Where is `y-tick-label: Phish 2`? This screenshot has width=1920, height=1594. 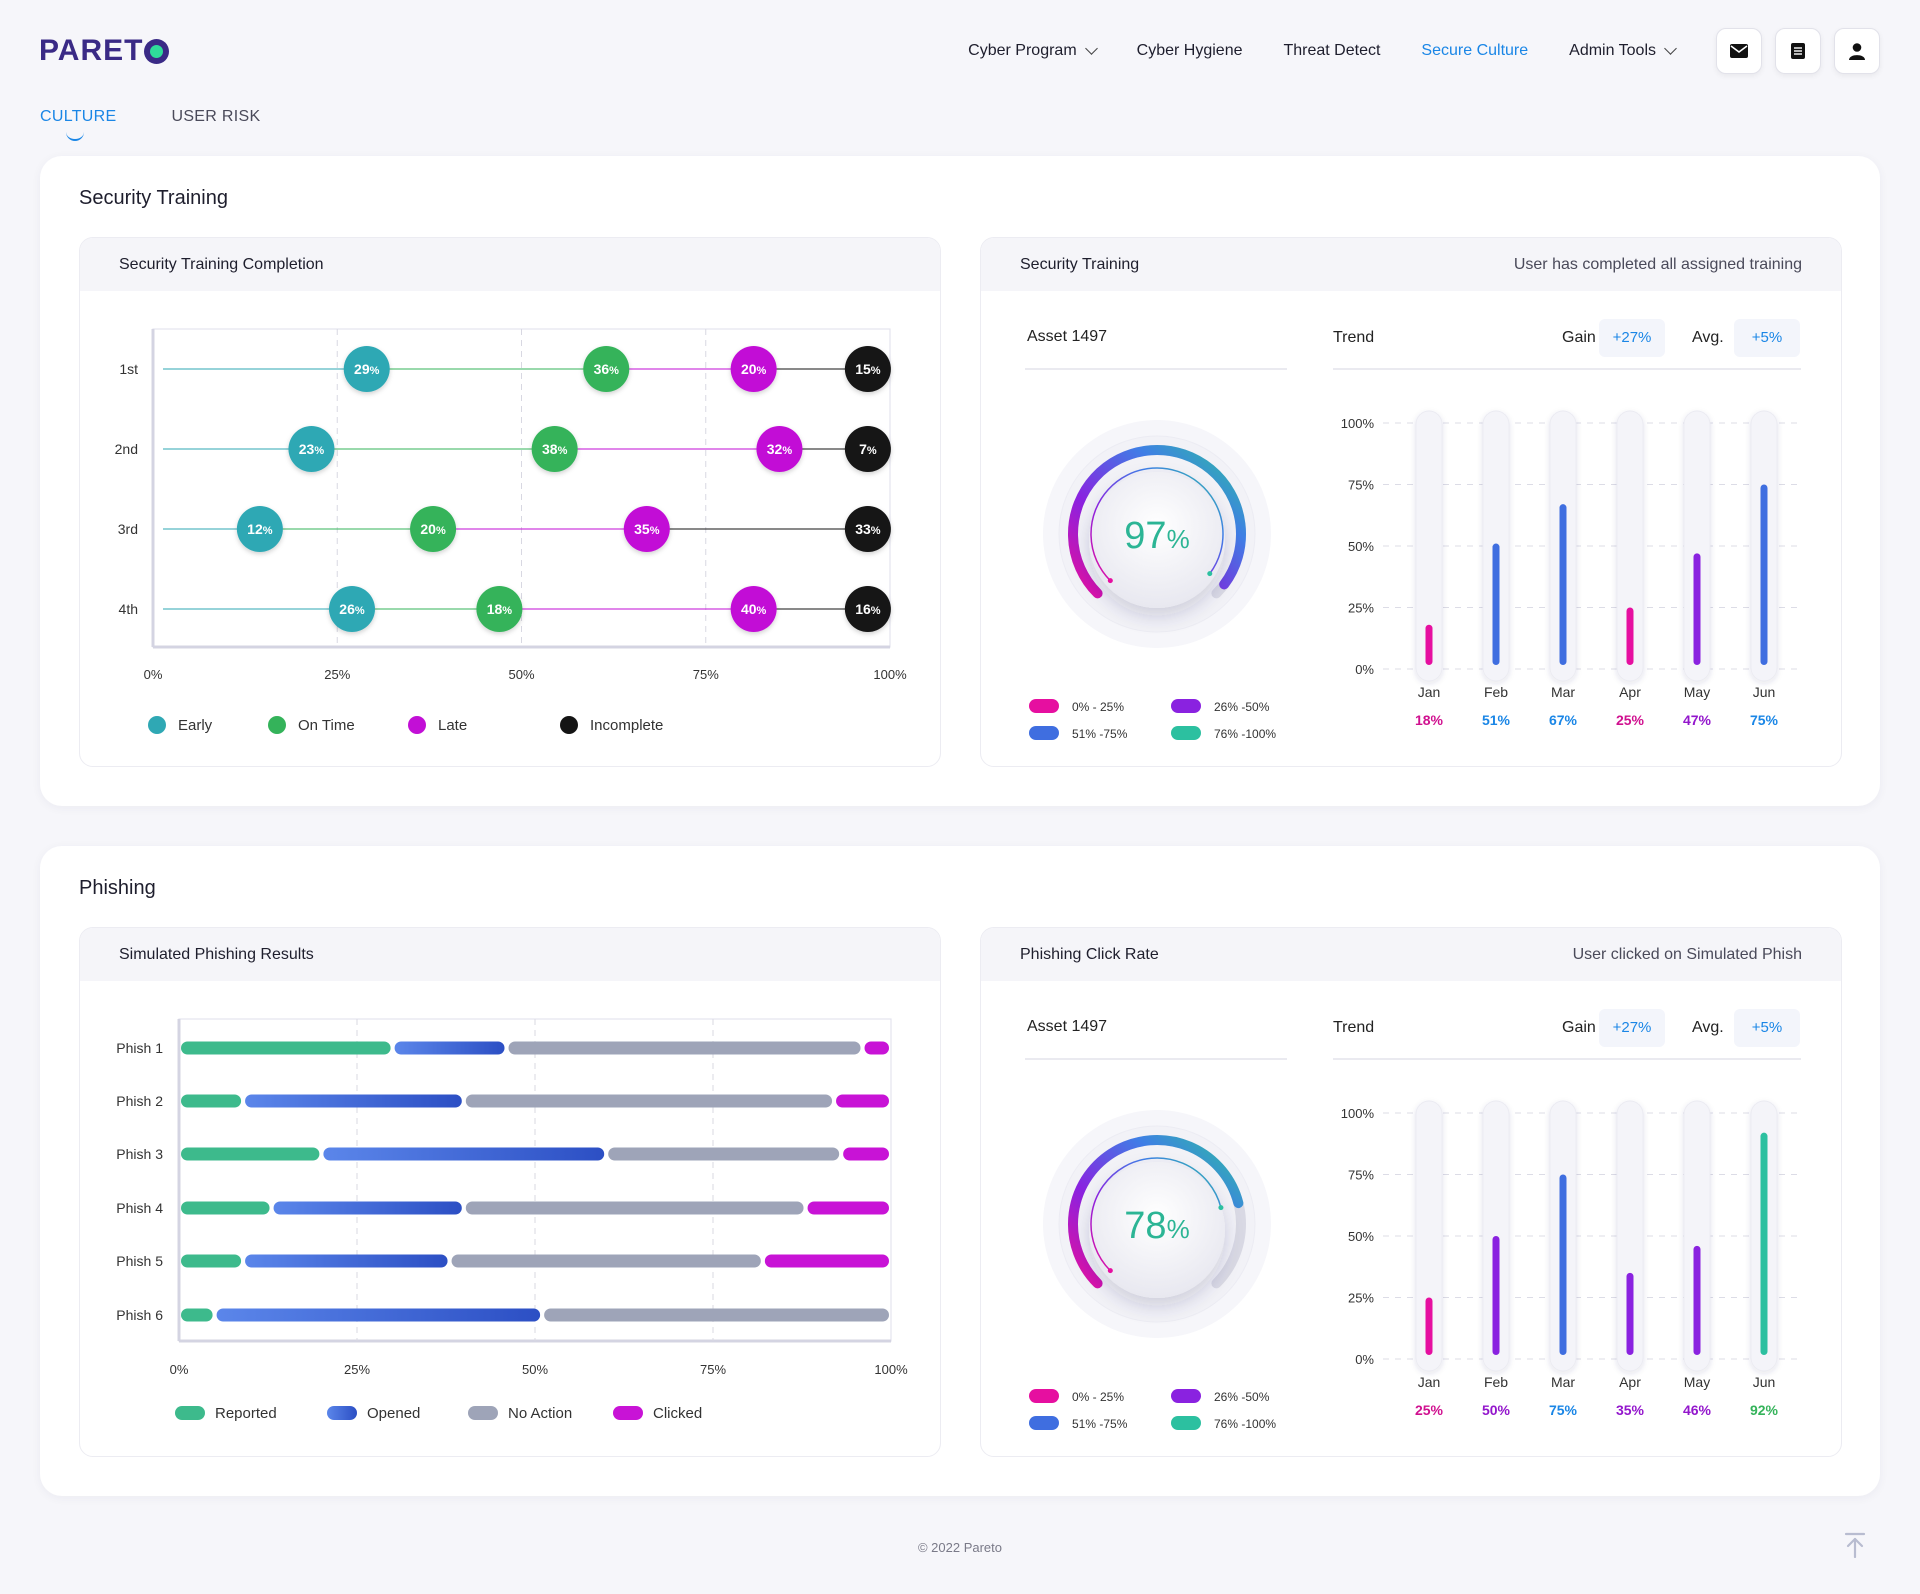
y-tick-label: Phish 2 is located at coordinates (139, 1101).